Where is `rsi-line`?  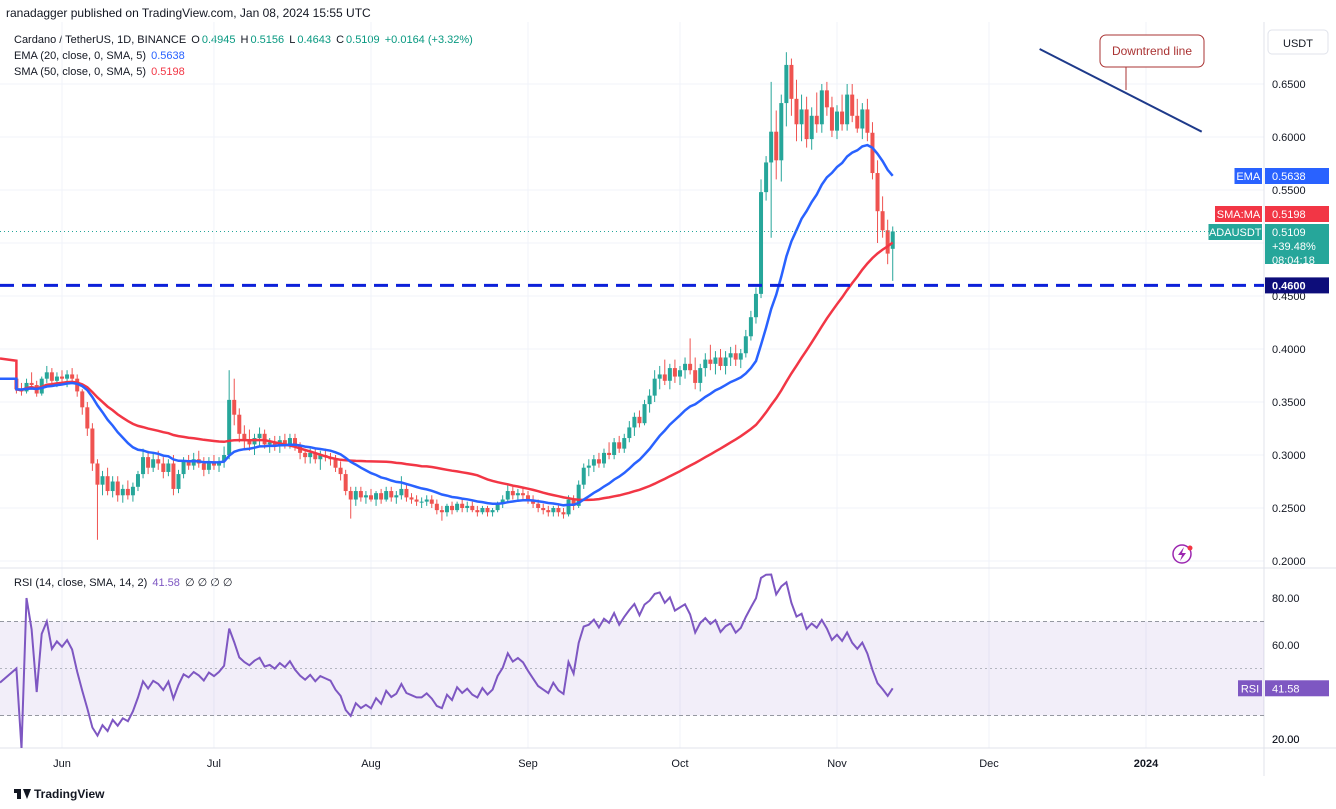 rsi-line is located at coordinates (447, 660).